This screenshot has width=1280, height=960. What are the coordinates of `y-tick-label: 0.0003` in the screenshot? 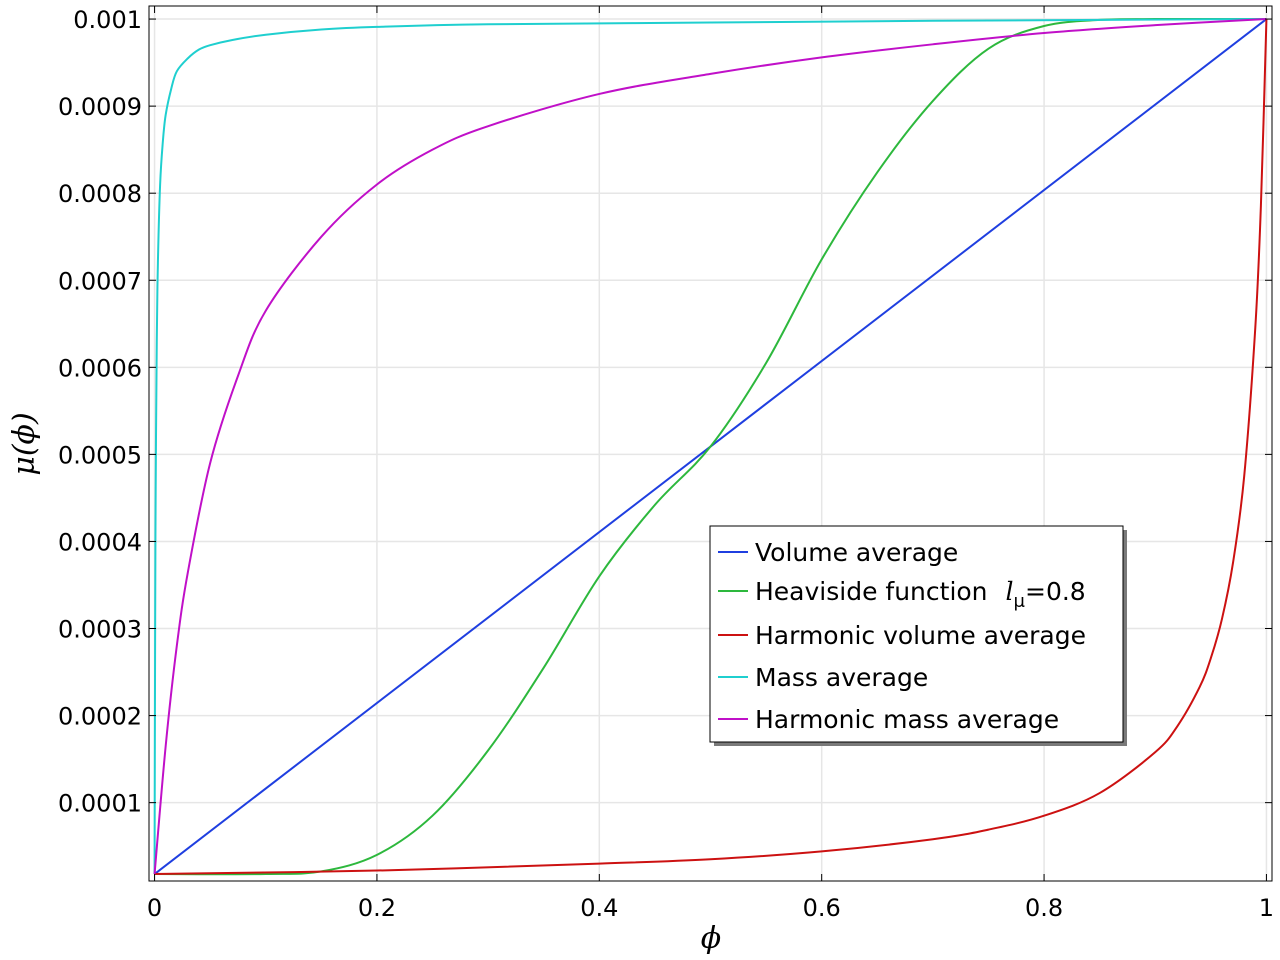 It's located at (100, 630).